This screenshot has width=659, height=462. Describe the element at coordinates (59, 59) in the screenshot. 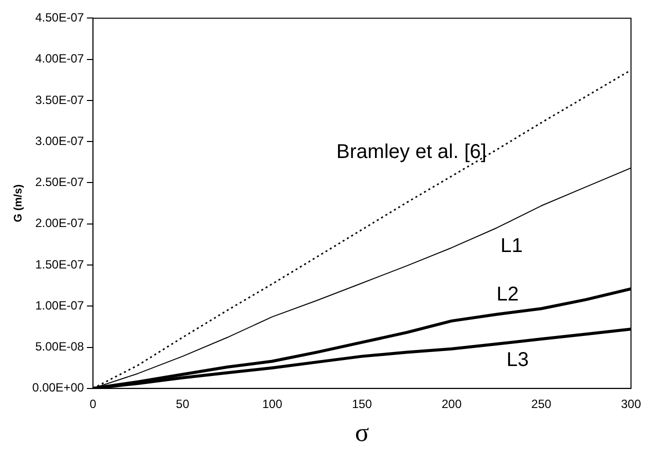

I see `y-tick-label: 4.00E-07` at that location.